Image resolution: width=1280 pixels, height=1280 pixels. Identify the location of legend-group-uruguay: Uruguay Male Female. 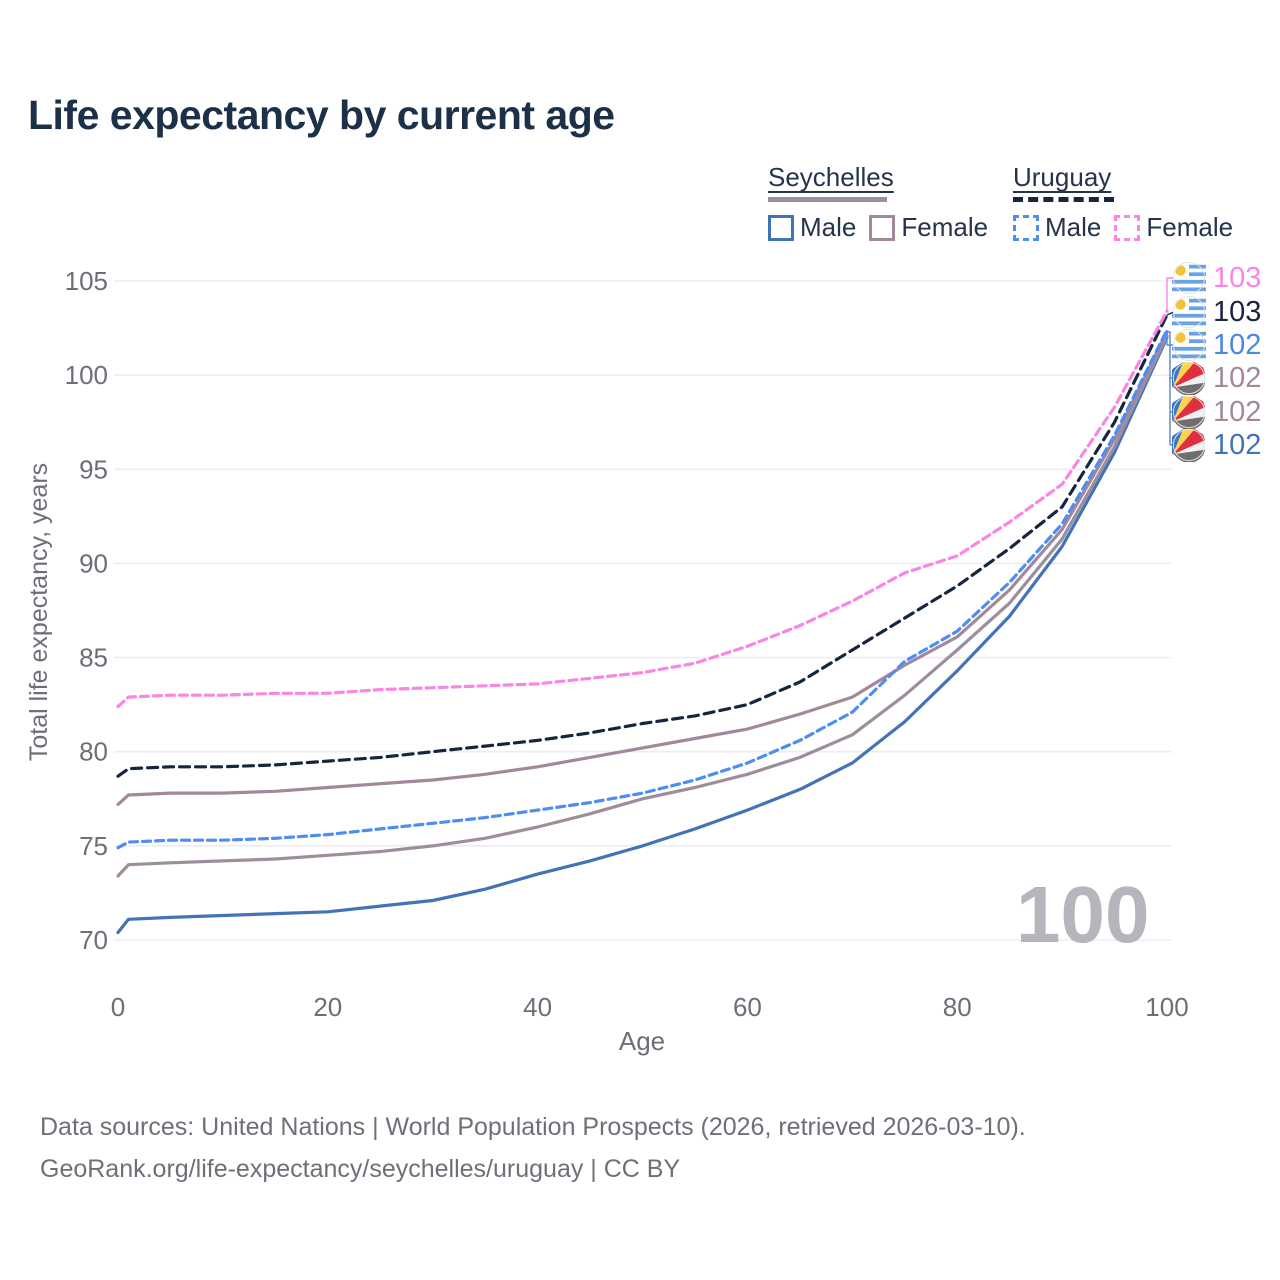
(1129, 202).